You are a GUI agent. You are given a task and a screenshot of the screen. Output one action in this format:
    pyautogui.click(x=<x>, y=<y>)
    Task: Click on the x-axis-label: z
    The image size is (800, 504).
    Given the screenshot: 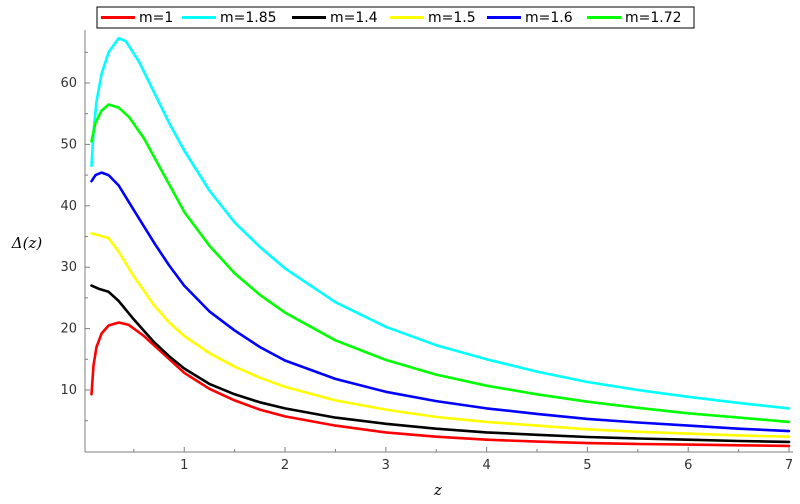 What is the action you would take?
    pyautogui.click(x=437, y=490)
    